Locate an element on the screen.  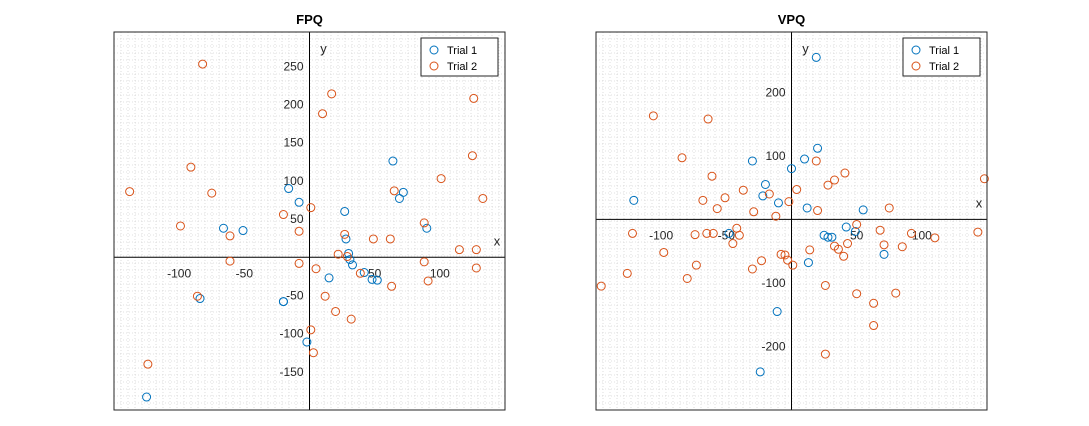
x-tick-label: 50 is located at coordinates (375, 273).